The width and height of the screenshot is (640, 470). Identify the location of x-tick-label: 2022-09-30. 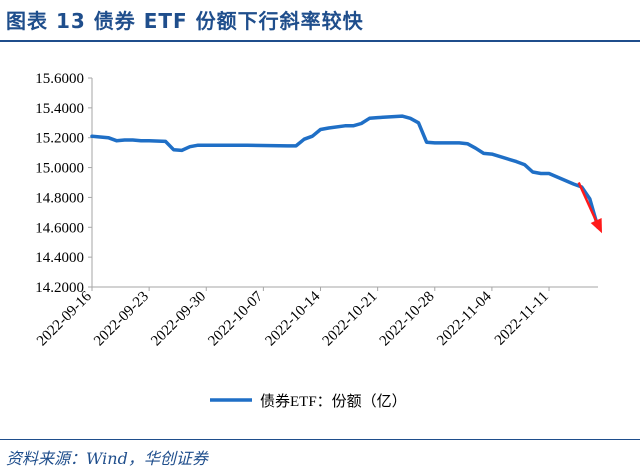
(178, 319).